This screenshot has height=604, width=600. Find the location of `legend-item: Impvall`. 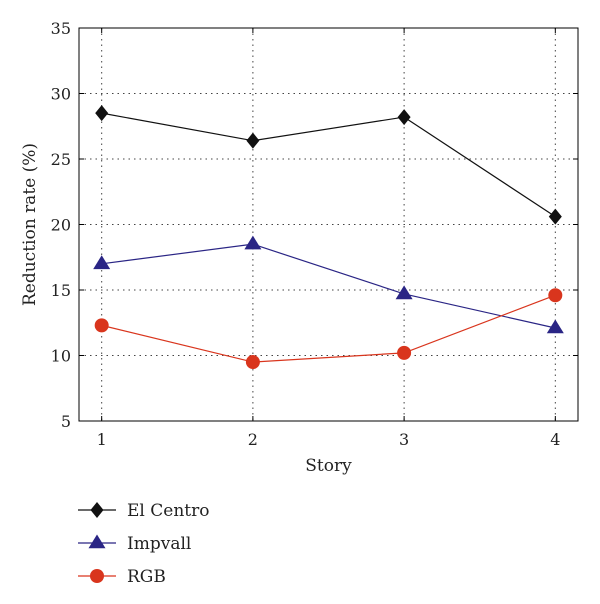

legend-item: Impvall is located at coordinates (134, 544).